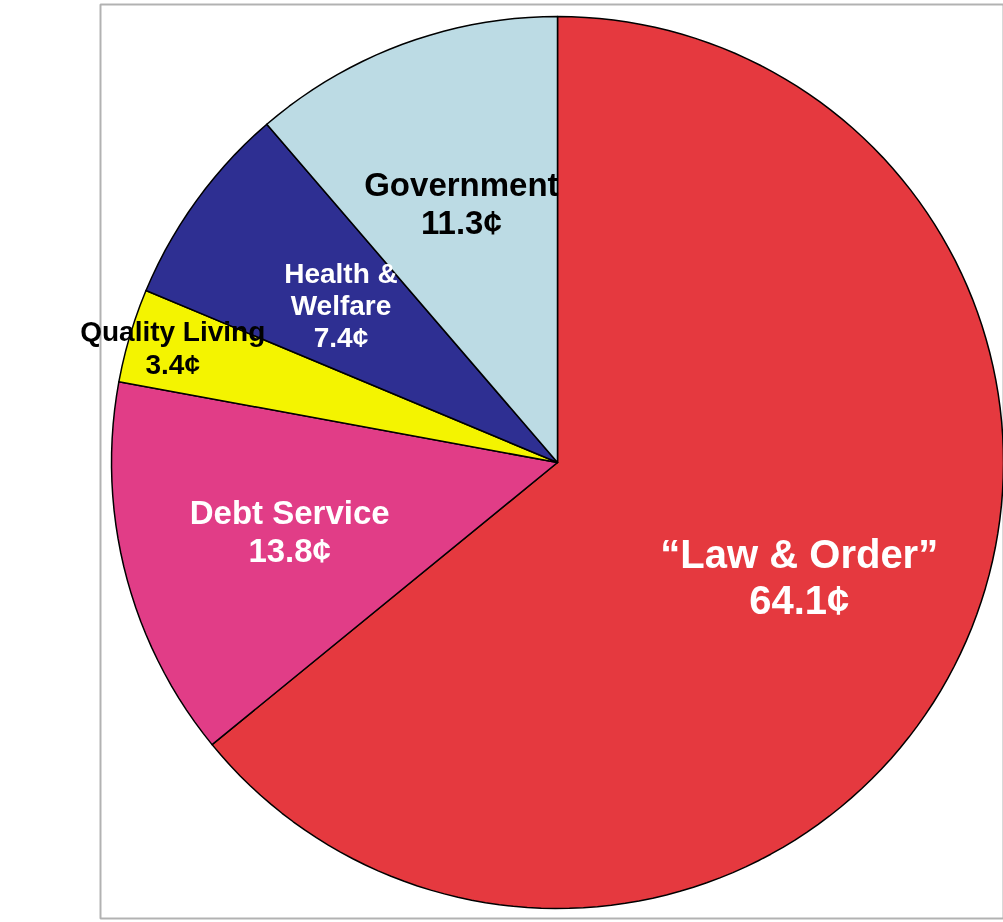  What do you see at coordinates (289, 550) in the screenshot?
I see `data-label: 13.8¢` at bounding box center [289, 550].